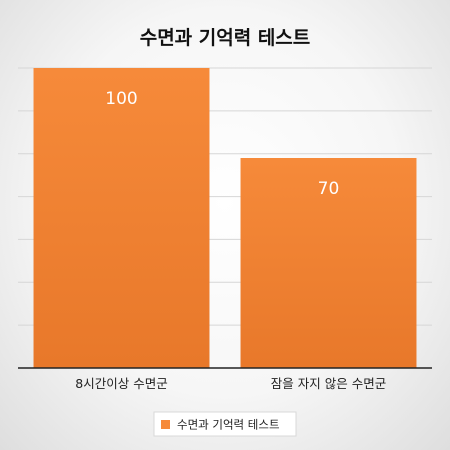  I want to click on legend-box, so click(225, 424).